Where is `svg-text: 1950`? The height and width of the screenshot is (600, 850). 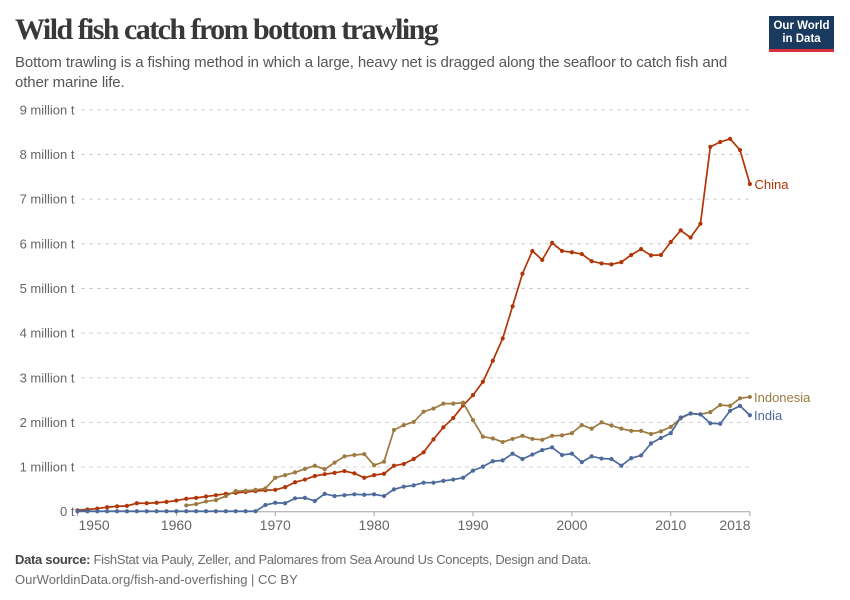 svg-text: 1950 is located at coordinates (94, 525).